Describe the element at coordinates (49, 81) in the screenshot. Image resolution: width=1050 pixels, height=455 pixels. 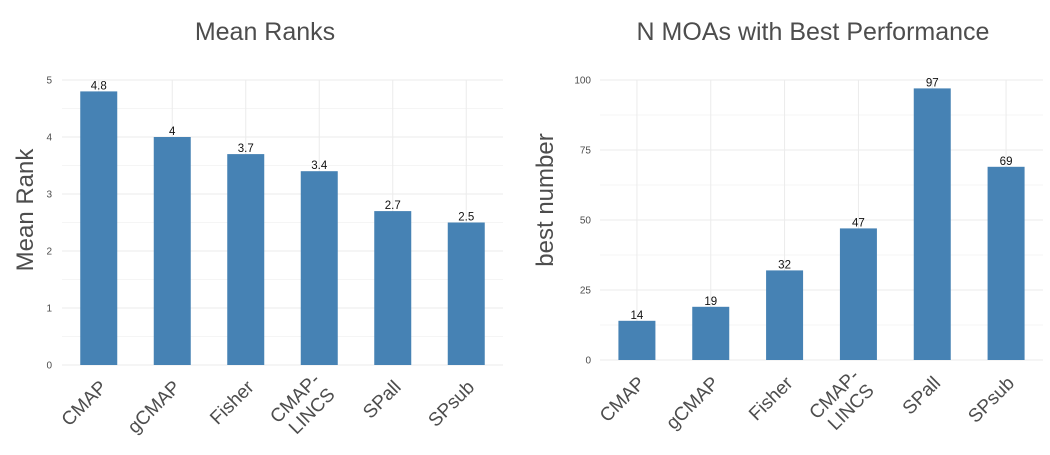
I see `chart1-ytick-label: 5` at that location.